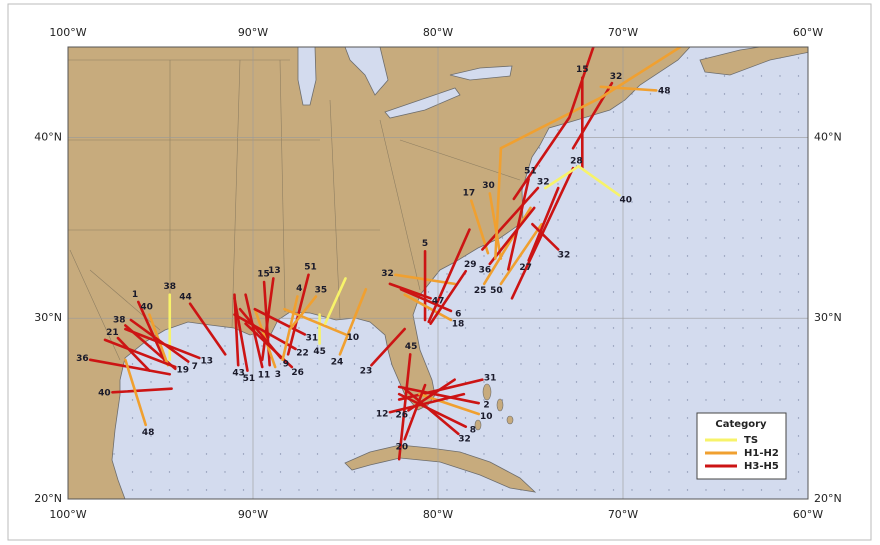  Describe the element at coordinates (382, 415) in the screenshot. I see `track-label: 12` at that location.